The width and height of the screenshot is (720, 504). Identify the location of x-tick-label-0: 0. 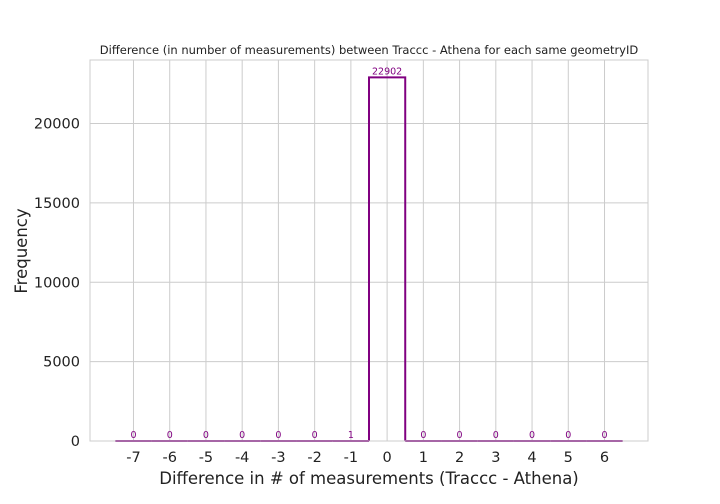
(386, 458).